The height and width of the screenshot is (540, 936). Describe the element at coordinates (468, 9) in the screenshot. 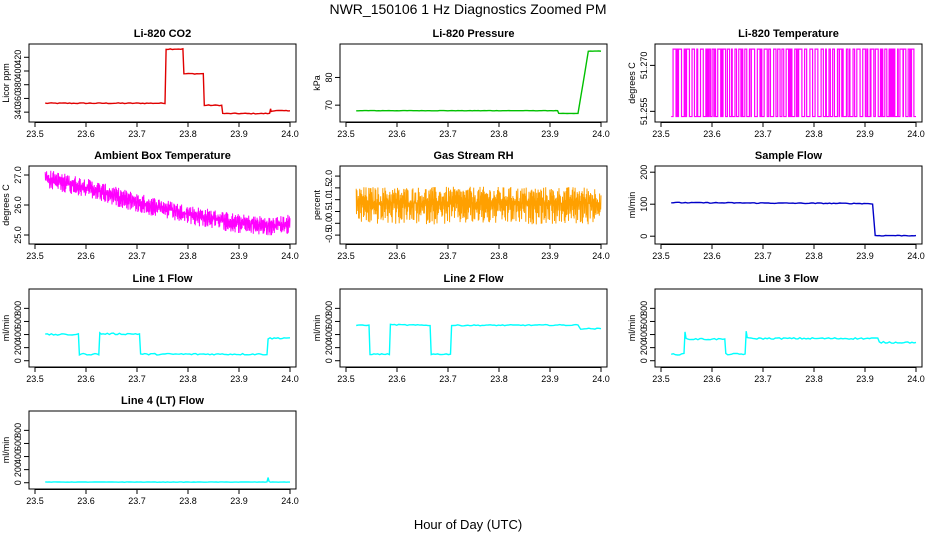

I see `figure-title: NWR_150106 1 Hz Diagnostics Zoomed PM` at that location.